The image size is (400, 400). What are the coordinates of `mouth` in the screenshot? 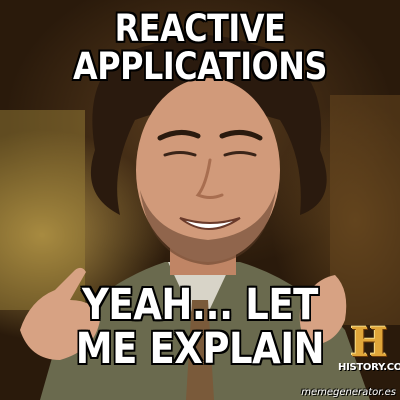 It's located at (210, 223).